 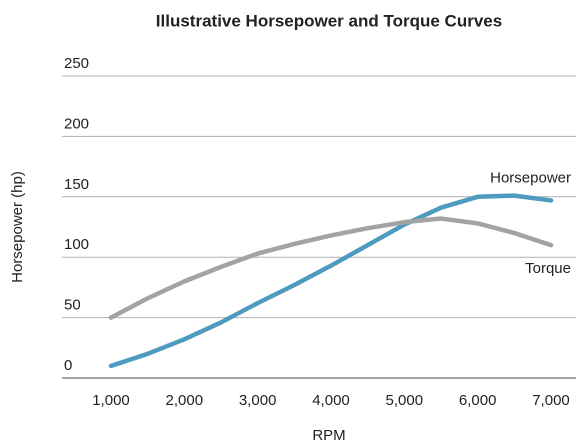 I want to click on x-axis-label: RPM, so click(x=328, y=435).